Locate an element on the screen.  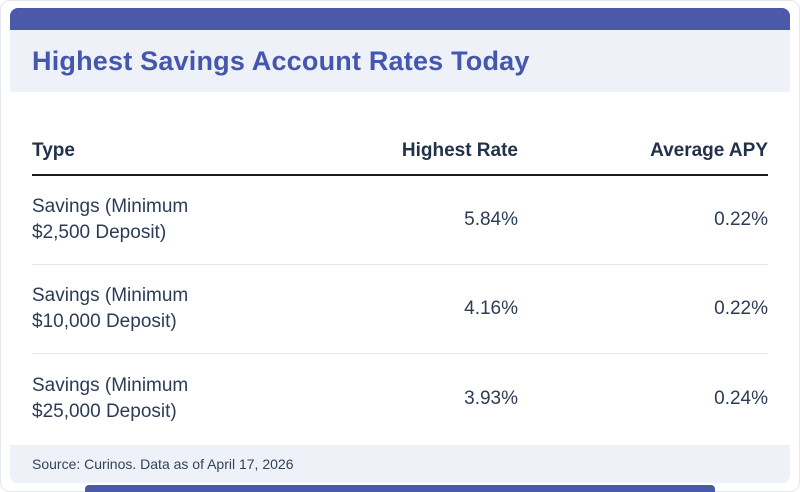
column-header-highest-rate: Highest Rate is located at coordinates (459, 150).